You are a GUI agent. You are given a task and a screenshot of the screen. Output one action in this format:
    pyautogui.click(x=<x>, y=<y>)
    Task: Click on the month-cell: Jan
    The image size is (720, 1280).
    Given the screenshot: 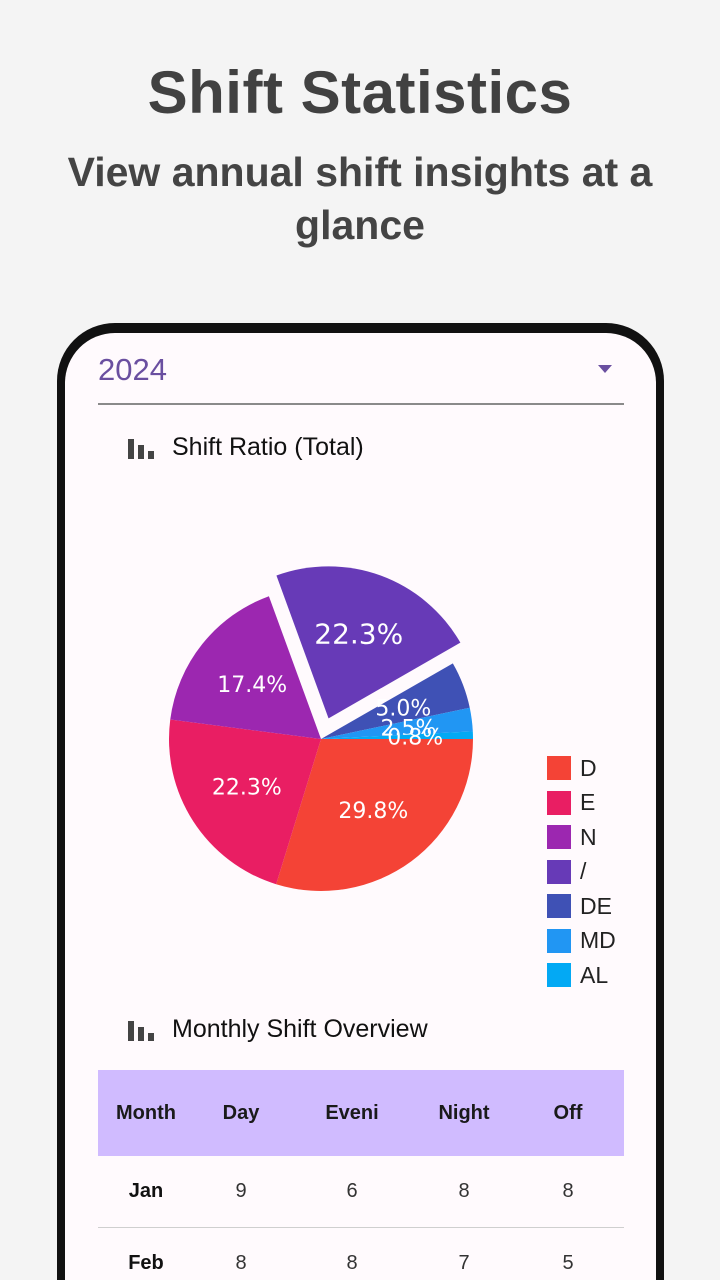 What is the action you would take?
    pyautogui.click(x=146, y=1191)
    